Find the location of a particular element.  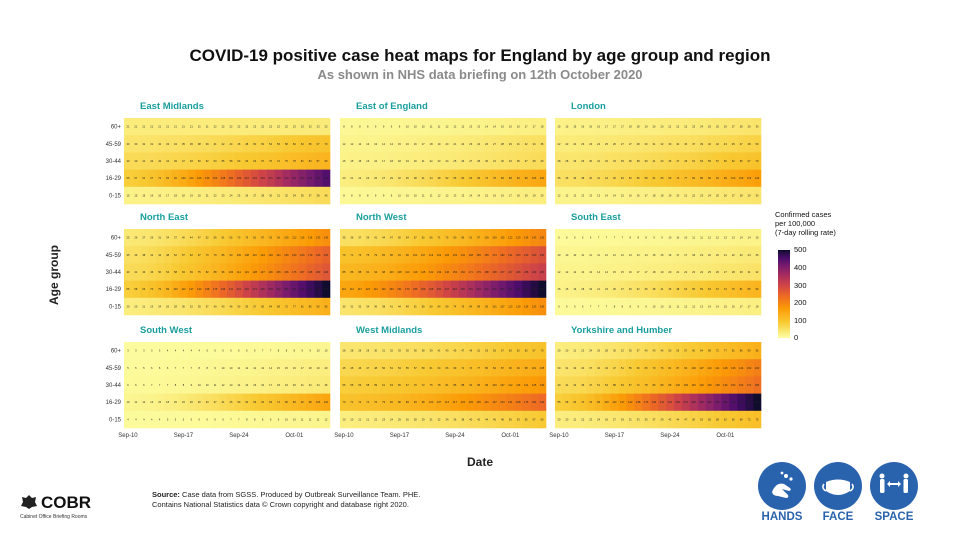

cell-value-label: 90 is located at coordinates (510, 368).